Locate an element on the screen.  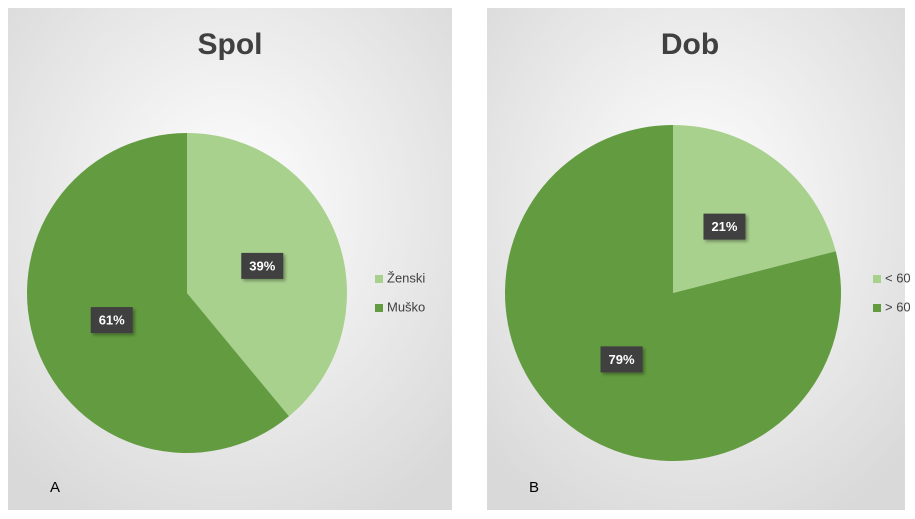
data-label: 79% is located at coordinates (622, 359).